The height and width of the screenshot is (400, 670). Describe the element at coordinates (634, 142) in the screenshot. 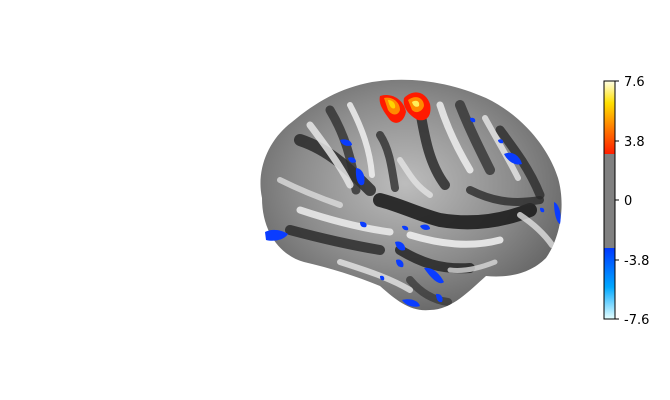

I see `colorbar-tick-label-upper: 3.8` at that location.